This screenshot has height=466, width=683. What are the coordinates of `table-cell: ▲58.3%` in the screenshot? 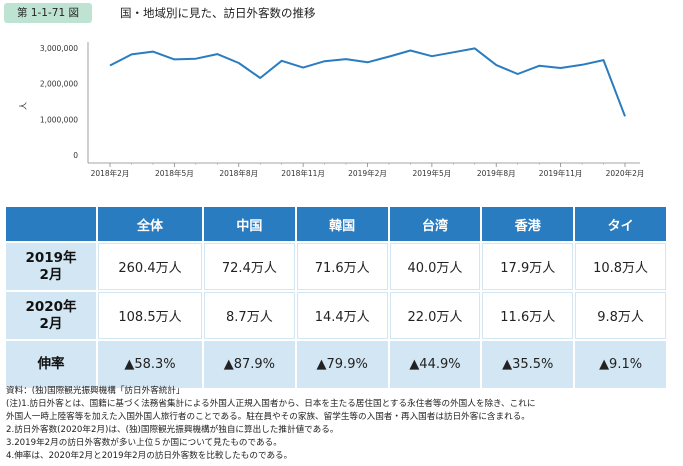 It's located at (150, 364).